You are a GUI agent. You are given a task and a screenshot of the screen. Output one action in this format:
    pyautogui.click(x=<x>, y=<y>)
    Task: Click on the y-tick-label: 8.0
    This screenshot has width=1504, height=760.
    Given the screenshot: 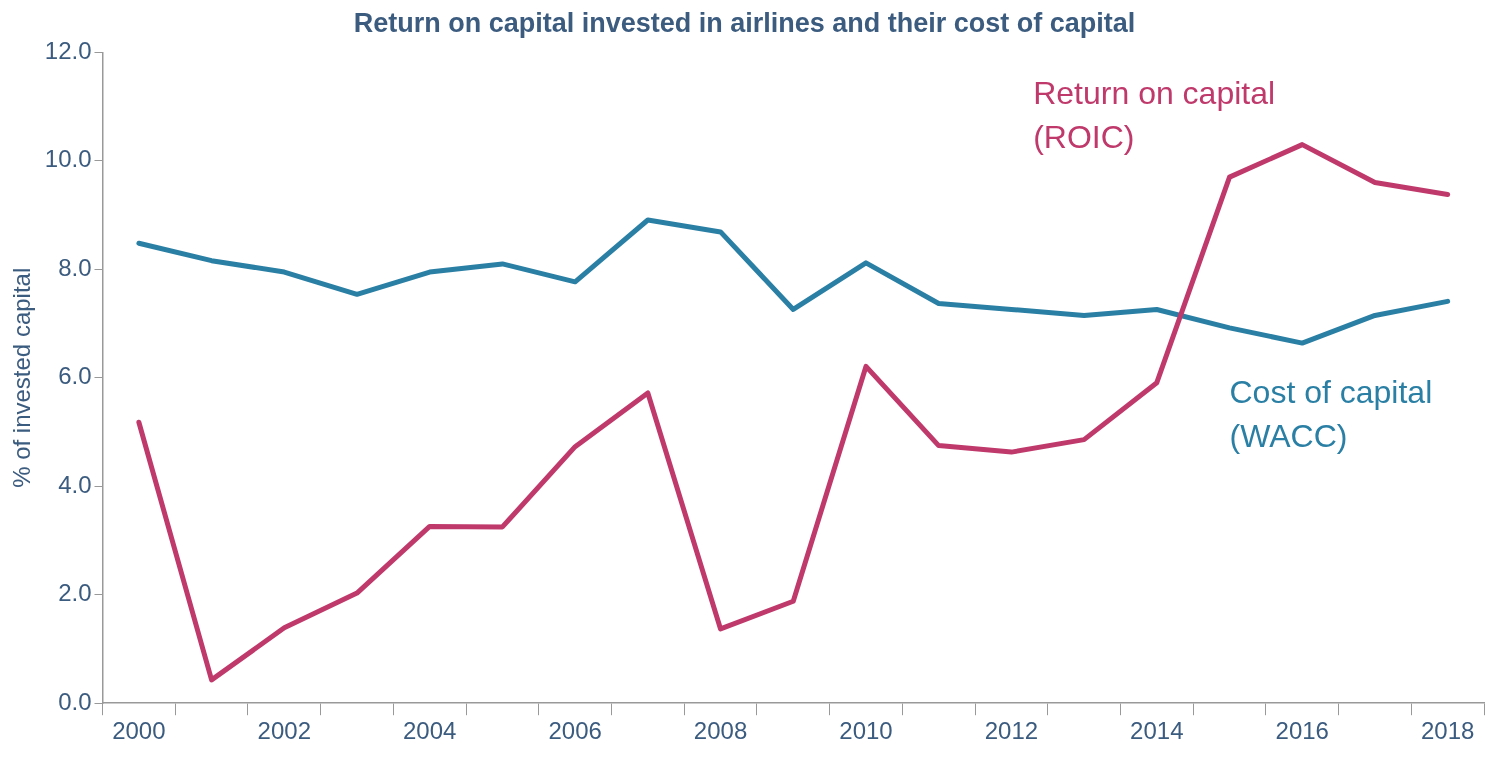 What is the action you would take?
    pyautogui.click(x=75, y=267)
    